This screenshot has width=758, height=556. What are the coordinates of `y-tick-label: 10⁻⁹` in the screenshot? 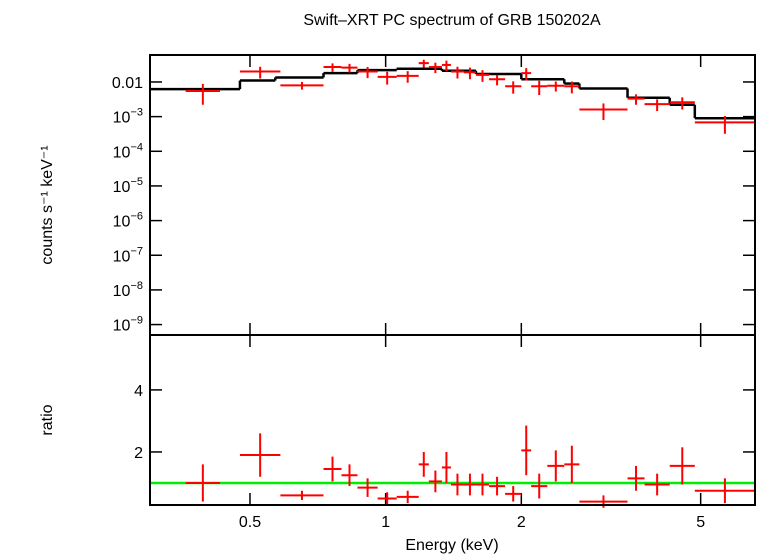 It's located at (128, 325).